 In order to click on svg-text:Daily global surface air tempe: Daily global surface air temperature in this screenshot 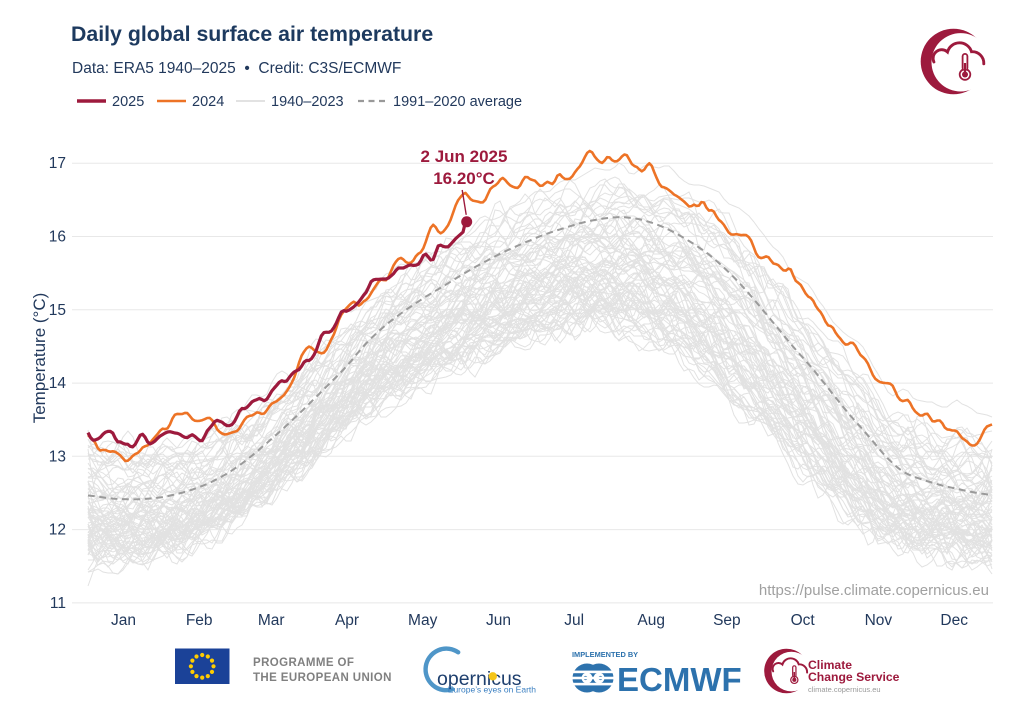, I will do `click(252, 34)`.